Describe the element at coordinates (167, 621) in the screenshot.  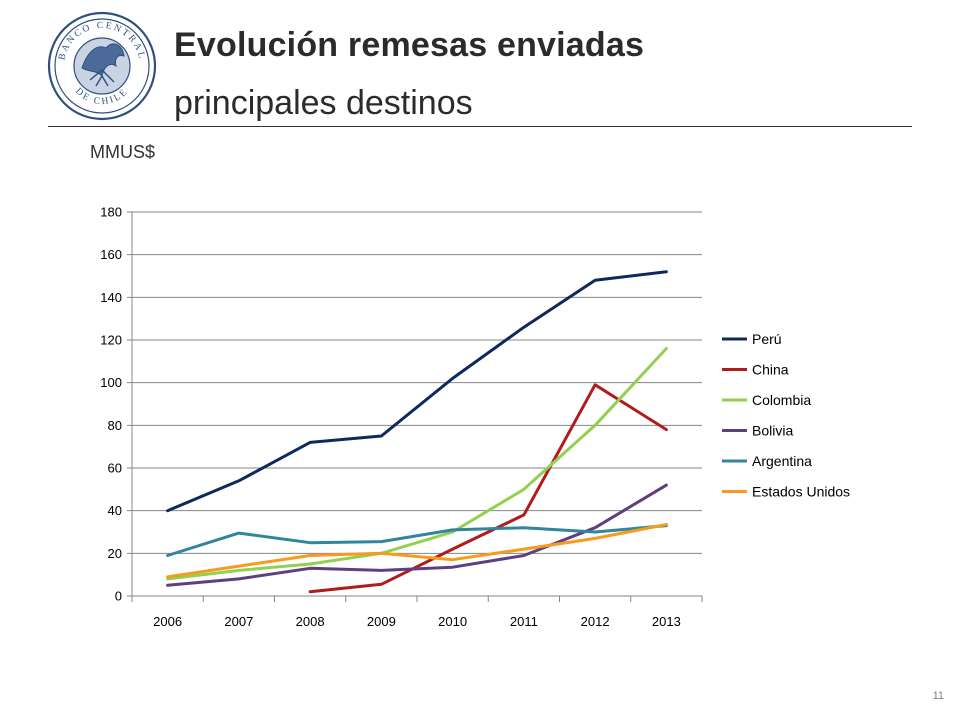
I see `x-tick-label: 2006` at that location.